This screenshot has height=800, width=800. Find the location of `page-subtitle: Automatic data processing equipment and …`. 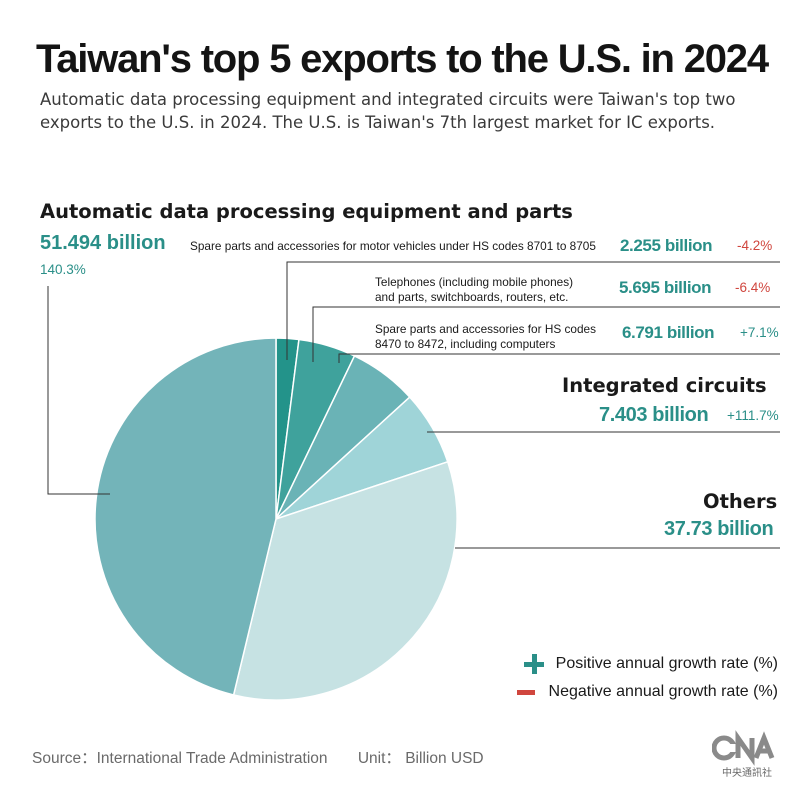

page-subtitle: Automatic data processing equipment and … is located at coordinates (388, 111).